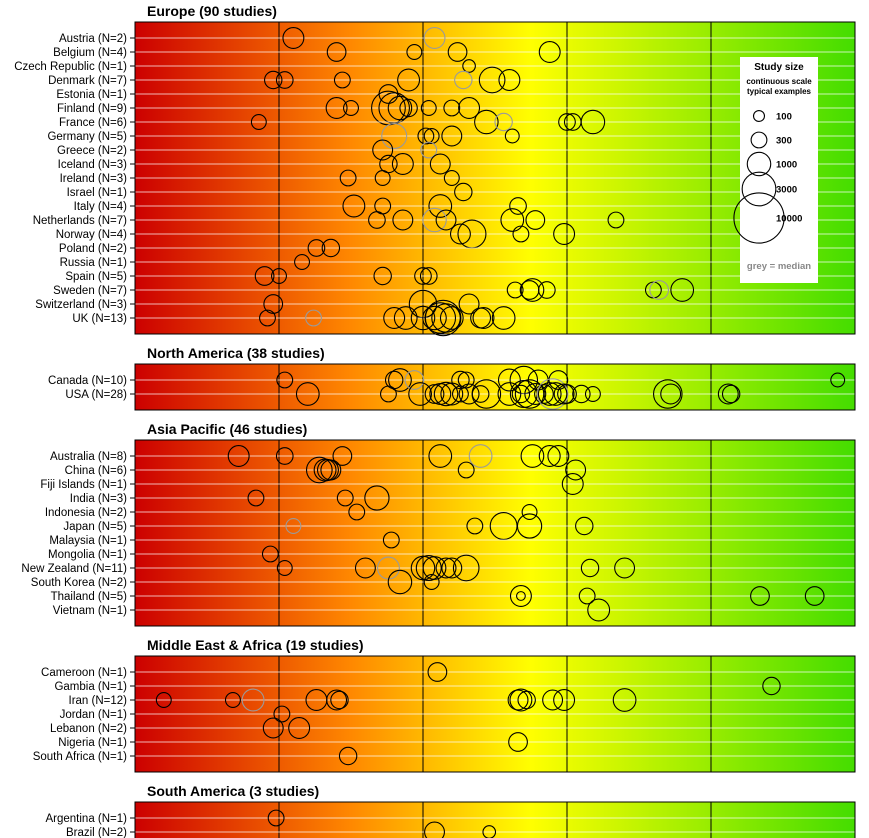  What do you see at coordinates (88, 457) in the screenshot?
I see `row-label: Australia (N=8)` at bounding box center [88, 457].